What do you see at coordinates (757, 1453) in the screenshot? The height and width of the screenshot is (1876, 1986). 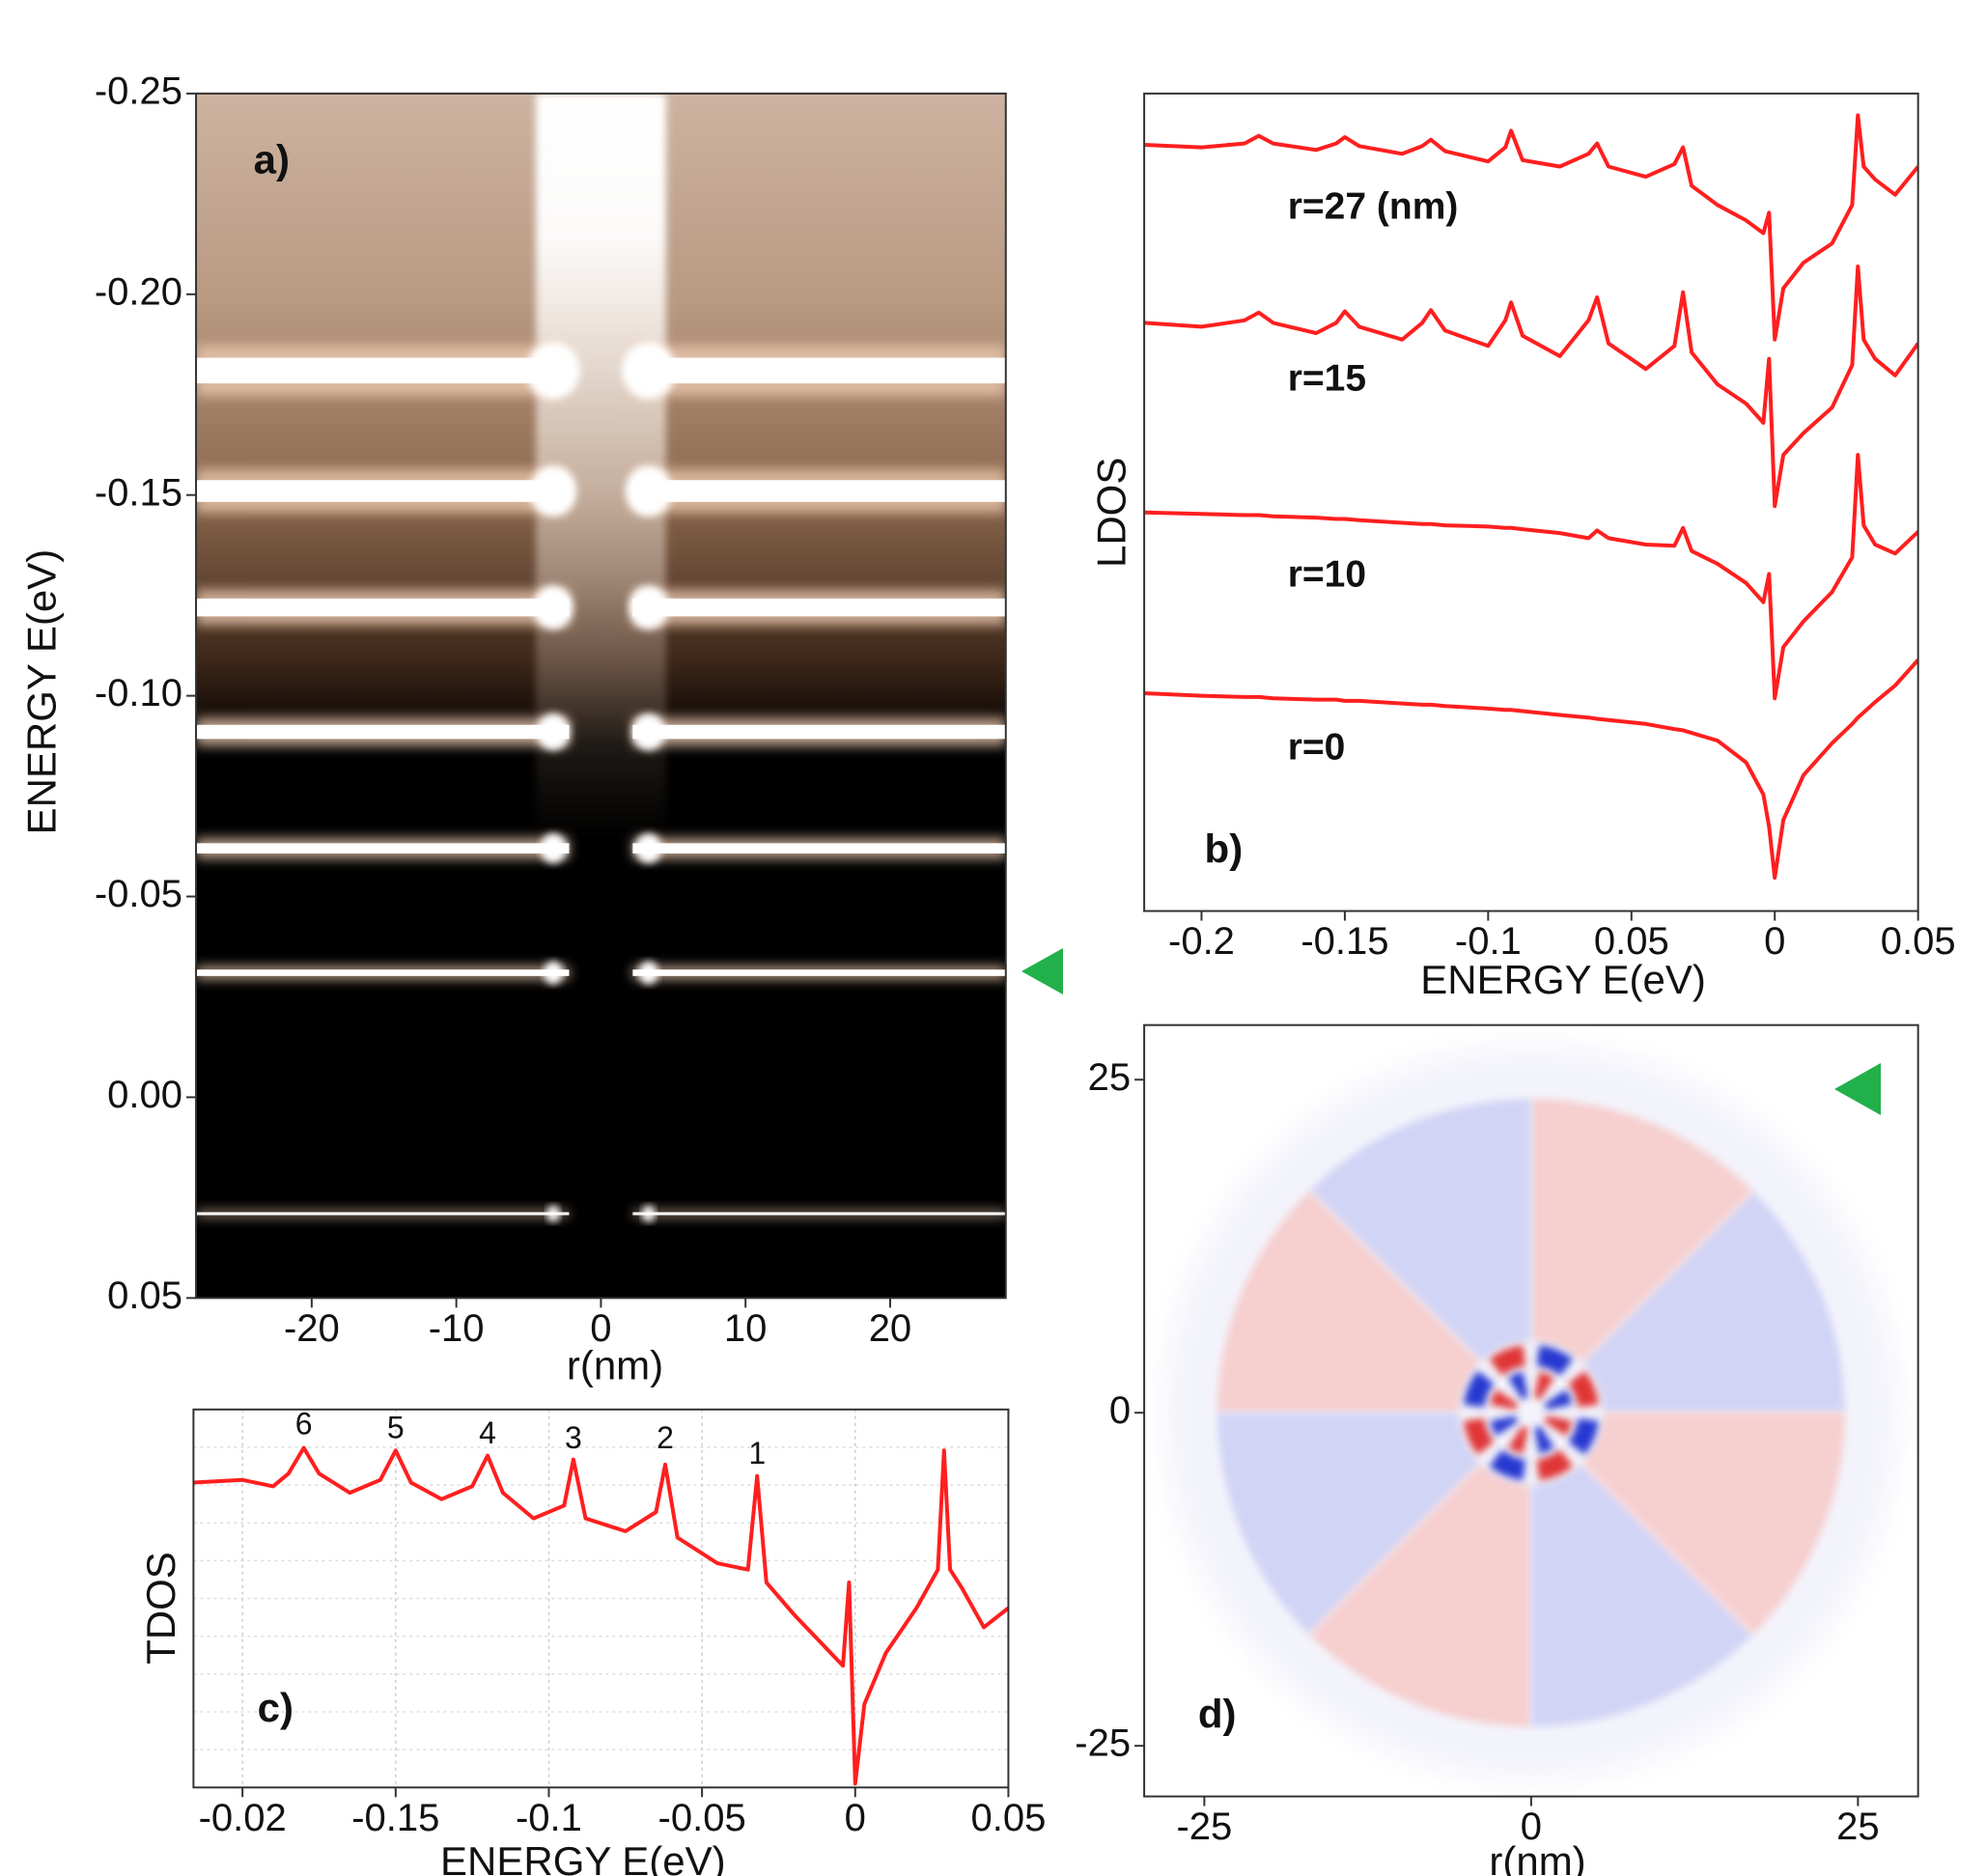 I see `peak-label: 1` at bounding box center [757, 1453].